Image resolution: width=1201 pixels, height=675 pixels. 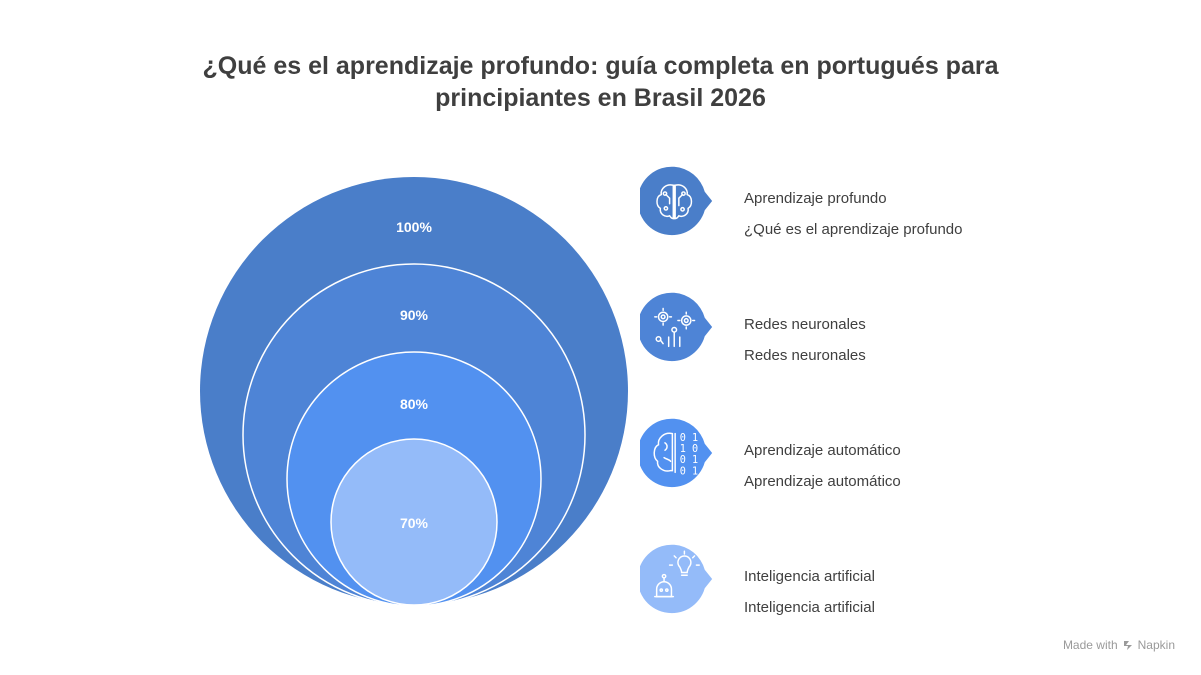 I want to click on napkin-watermark: Made with Napkin, so click(x=1119, y=645).